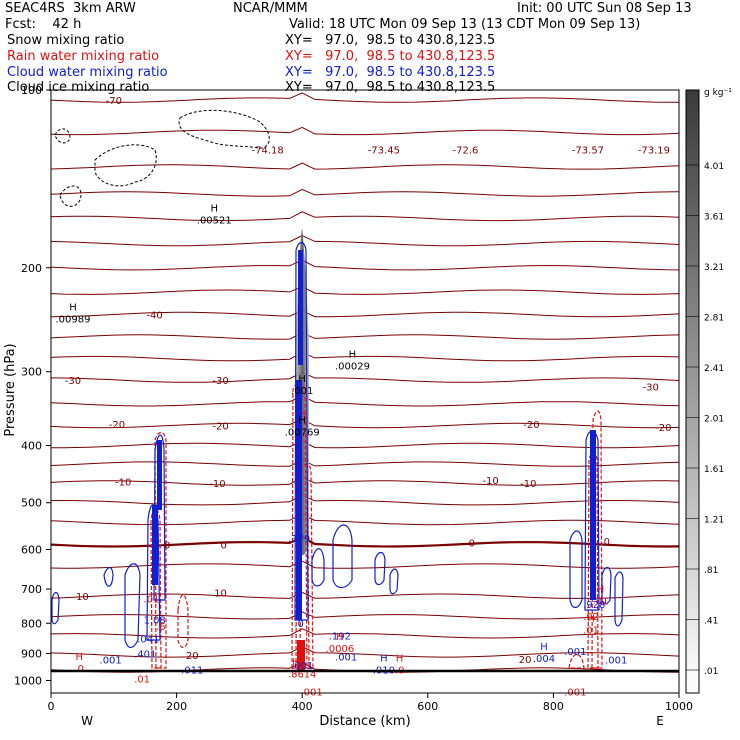 This screenshot has height=740, width=740. What do you see at coordinates (296, 674) in the screenshot?
I see `maximum-value: .86` at bounding box center [296, 674].